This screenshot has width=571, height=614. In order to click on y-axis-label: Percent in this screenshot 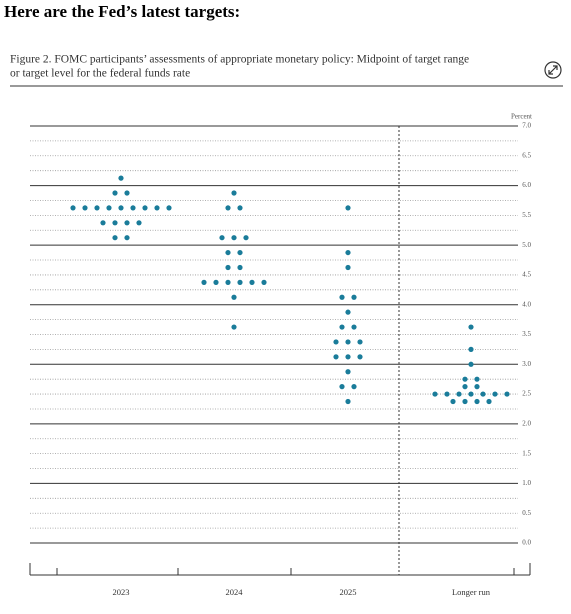, I will do `click(521, 117)`.